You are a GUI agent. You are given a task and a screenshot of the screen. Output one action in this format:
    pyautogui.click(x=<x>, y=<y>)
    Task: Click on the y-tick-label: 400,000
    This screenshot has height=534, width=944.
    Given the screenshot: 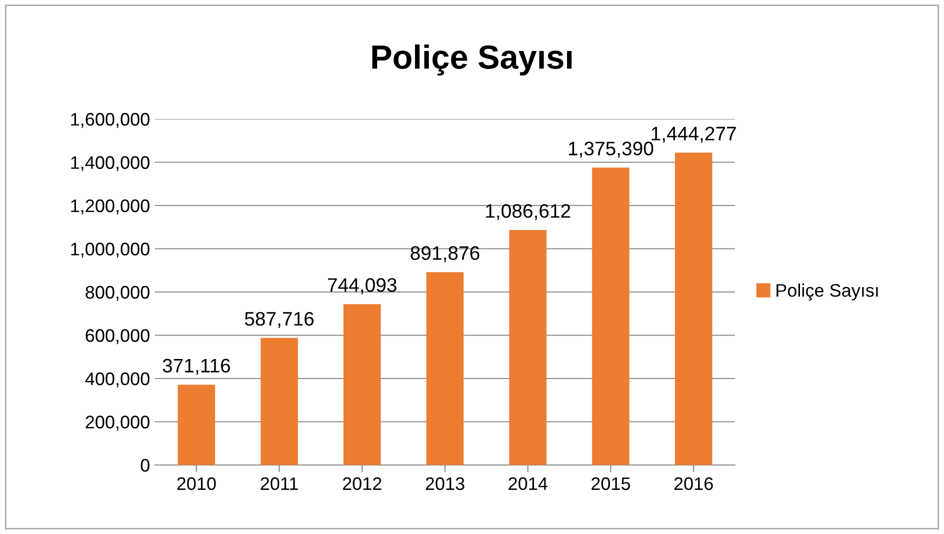 What is the action you would take?
    pyautogui.click(x=117, y=380)
    